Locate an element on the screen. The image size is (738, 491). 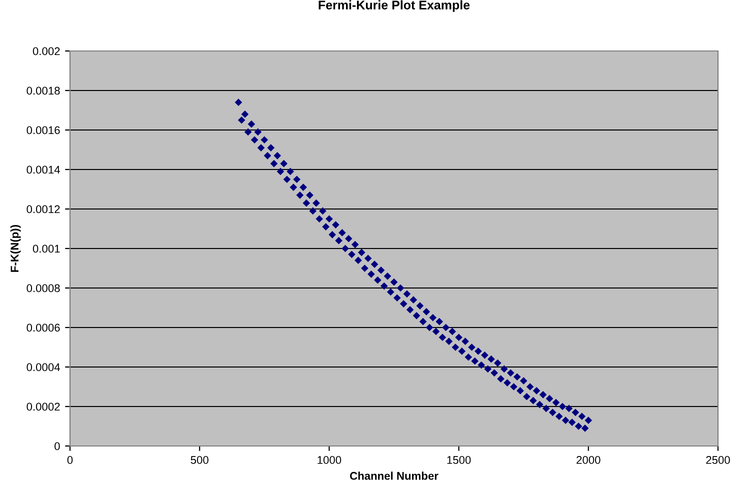
chart-title: Fermi-Kurie Plot Example is located at coordinates (394, 6).